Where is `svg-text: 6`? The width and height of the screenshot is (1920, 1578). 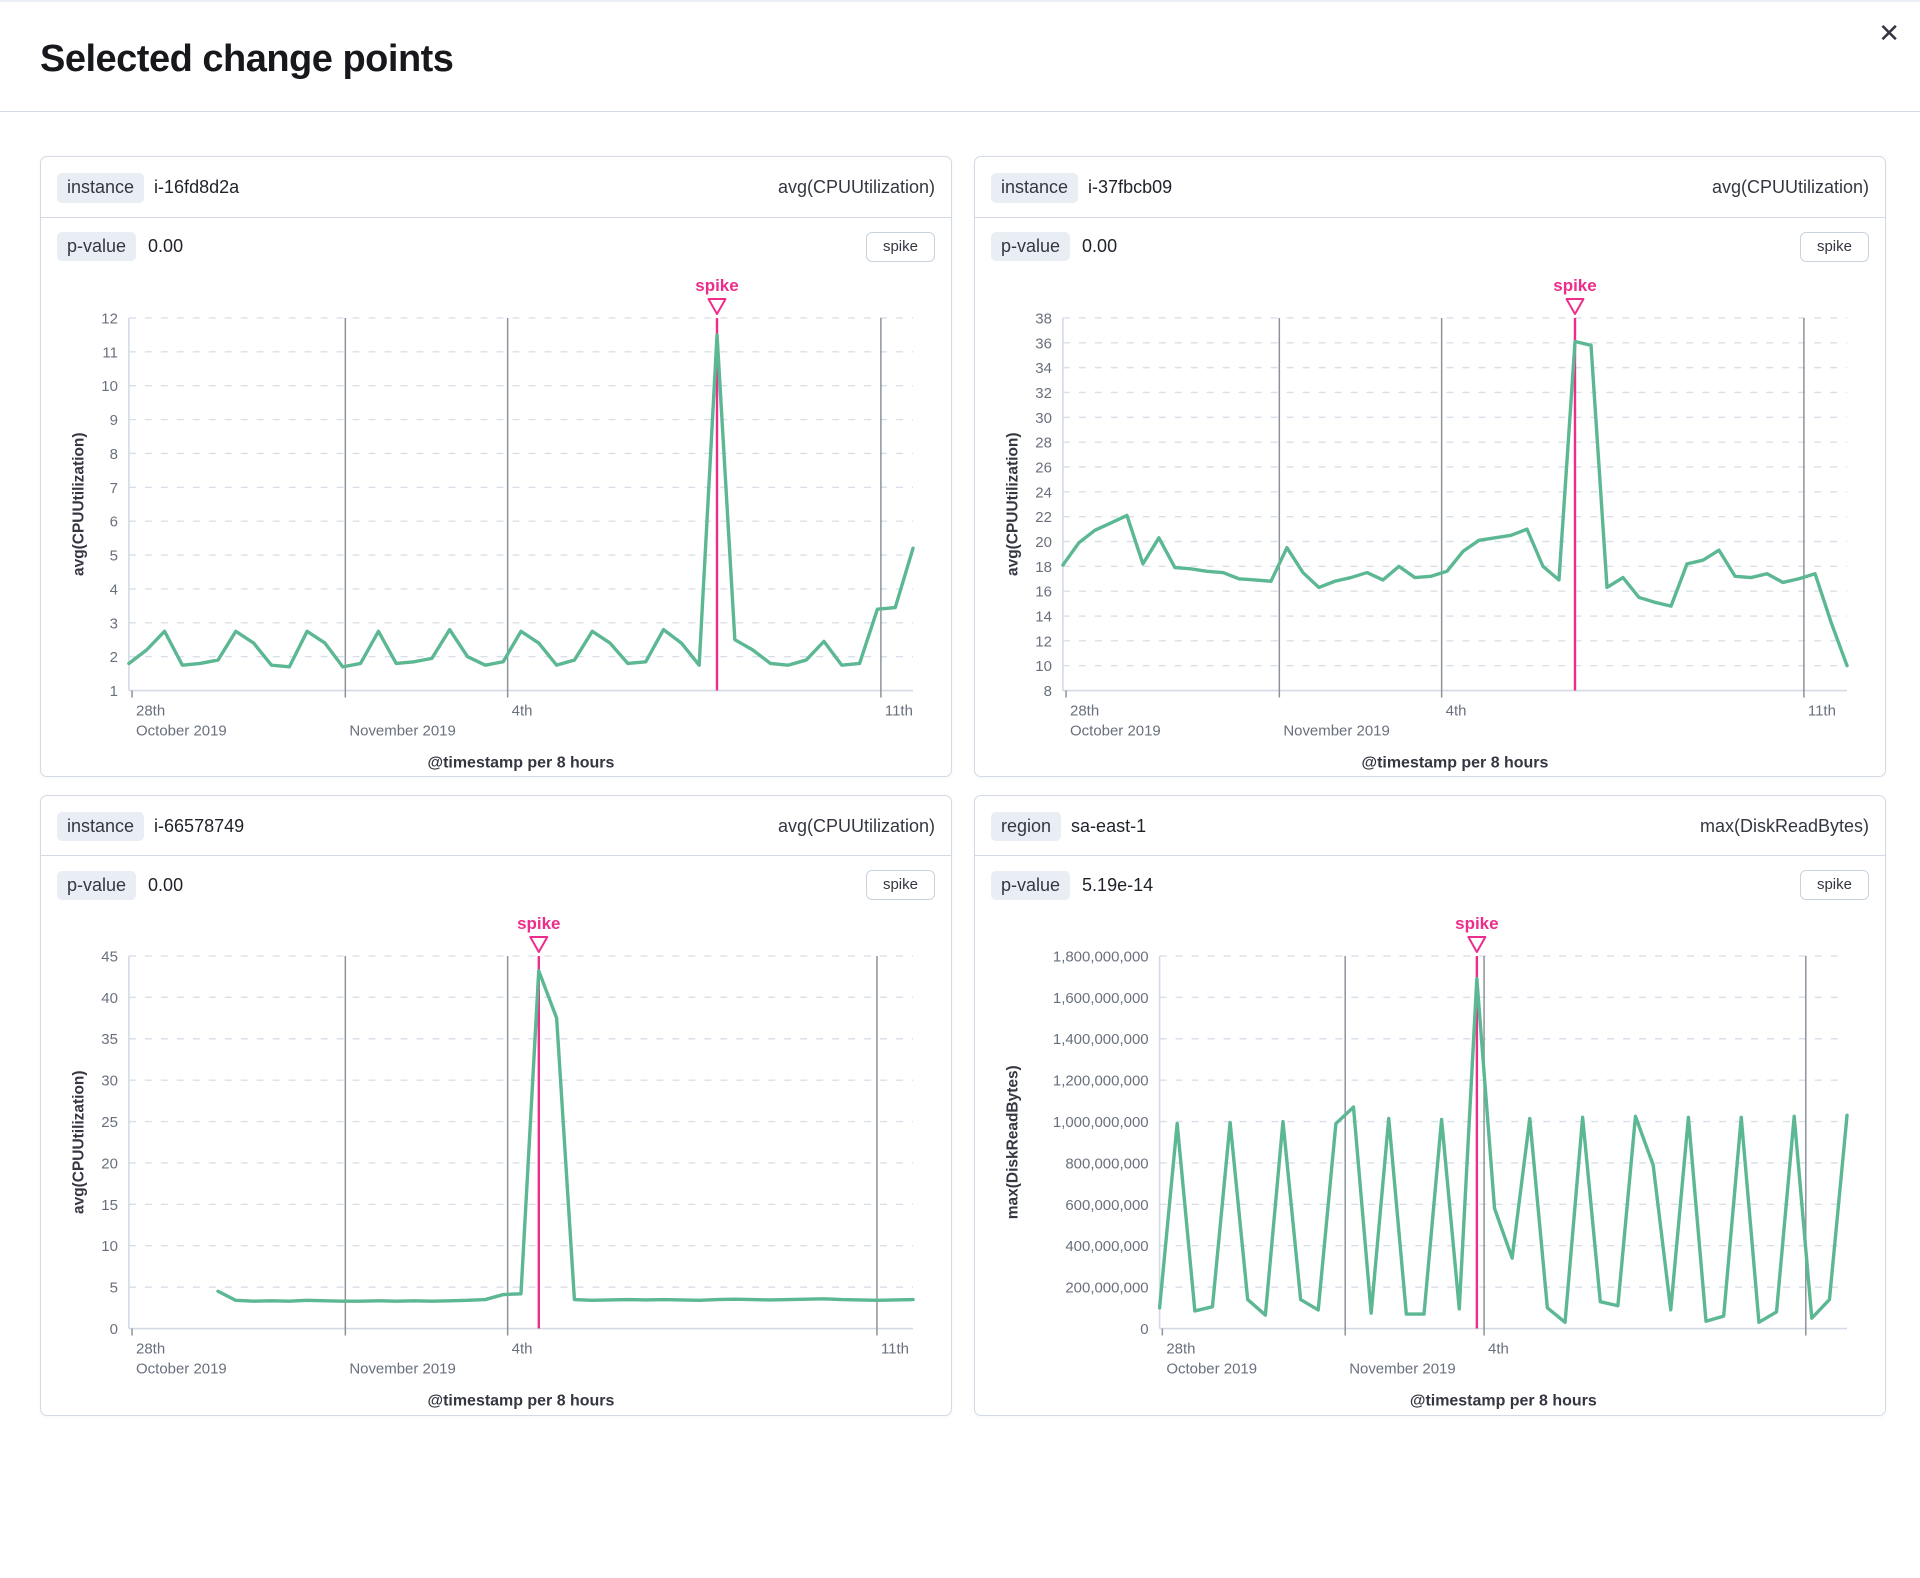
svg-text: 6 is located at coordinates (114, 521).